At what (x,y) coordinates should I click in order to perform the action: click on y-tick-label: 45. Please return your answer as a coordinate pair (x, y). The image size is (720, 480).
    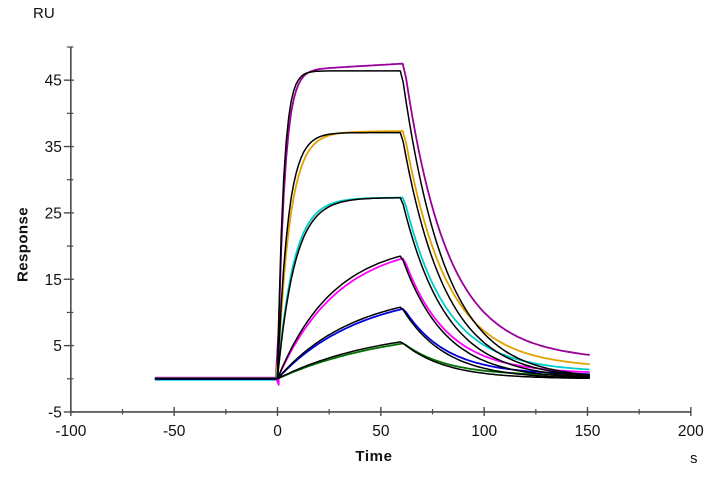
    Looking at the image, I should click on (53, 81).